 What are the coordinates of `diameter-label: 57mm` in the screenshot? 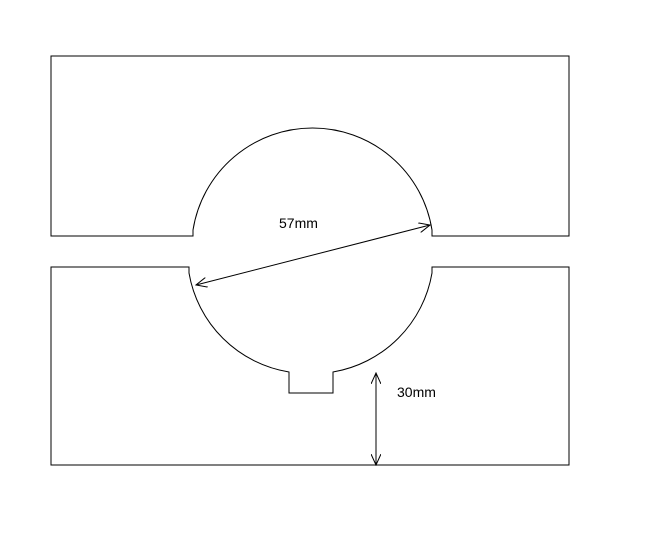 It's located at (298, 223).